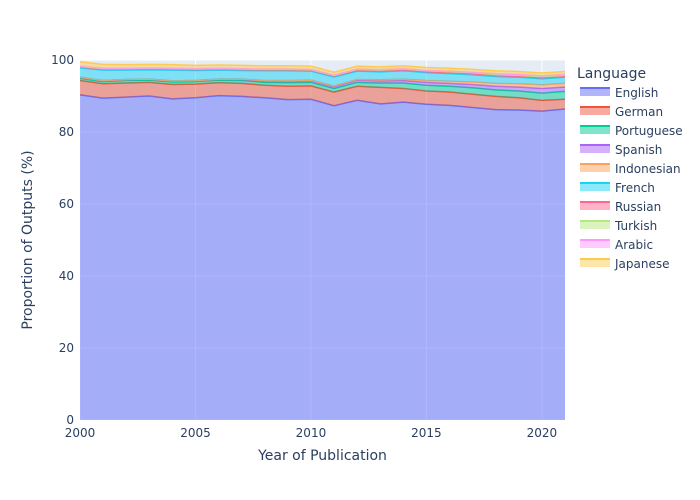 This screenshot has height=500, width=700. Describe the element at coordinates (322, 96) in the screenshot. I see `area-german` at that location.